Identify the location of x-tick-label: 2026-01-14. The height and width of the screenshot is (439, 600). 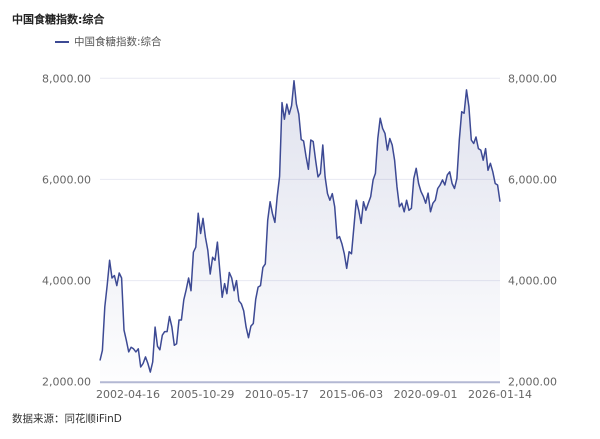
(500, 394).